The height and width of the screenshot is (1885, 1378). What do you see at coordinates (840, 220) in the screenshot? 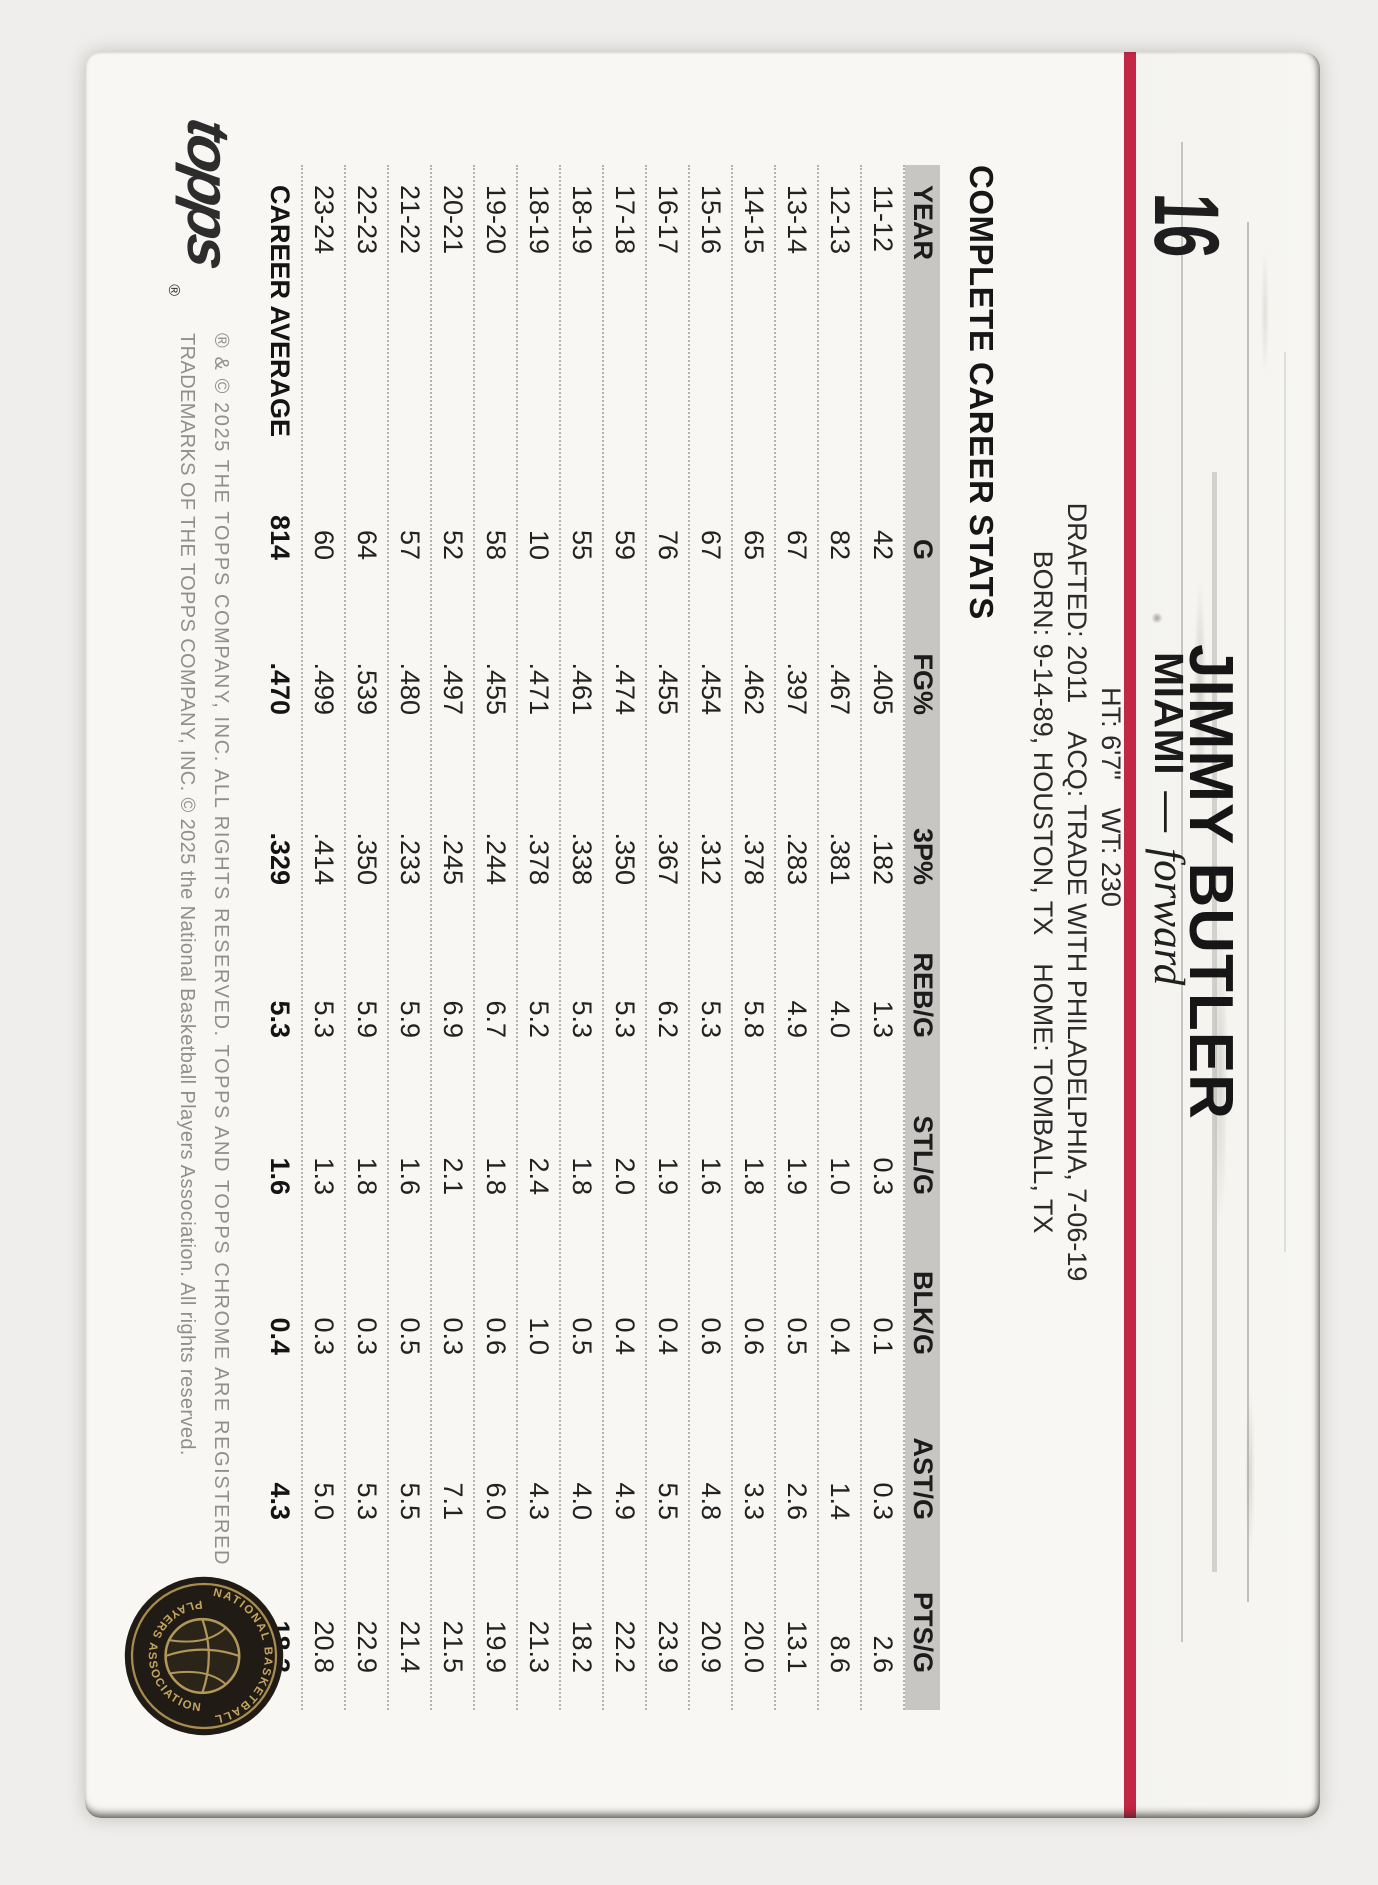
I see `stat-cell: 12-13` at bounding box center [840, 220].